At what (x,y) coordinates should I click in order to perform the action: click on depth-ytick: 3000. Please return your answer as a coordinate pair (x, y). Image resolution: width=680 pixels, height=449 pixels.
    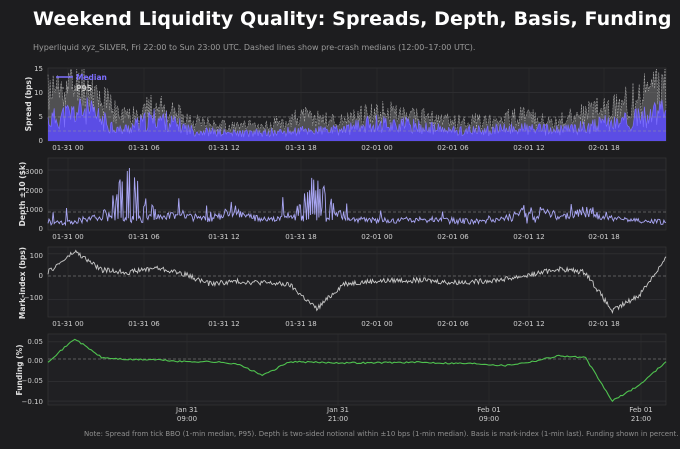
    Looking at the image, I should click on (34, 172).